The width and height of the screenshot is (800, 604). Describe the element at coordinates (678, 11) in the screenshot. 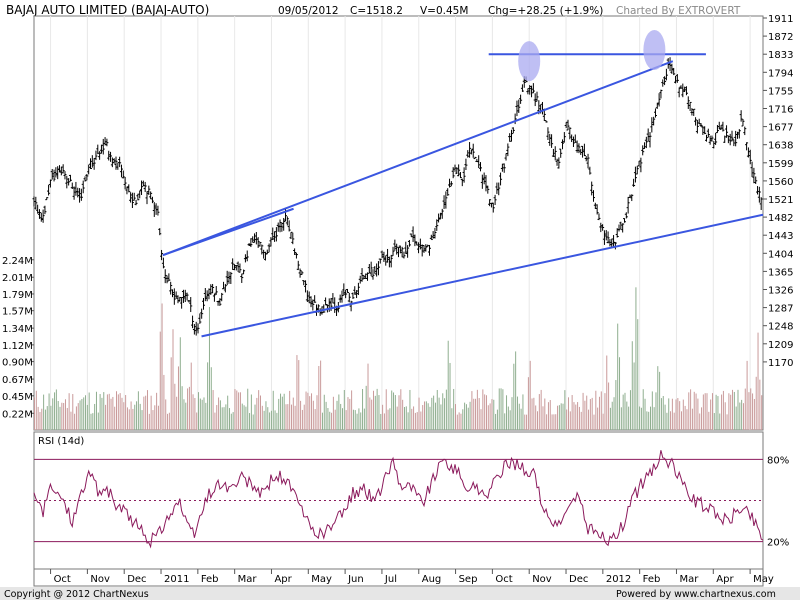

I see `header-credit: Charted By EXTROVERT` at that location.